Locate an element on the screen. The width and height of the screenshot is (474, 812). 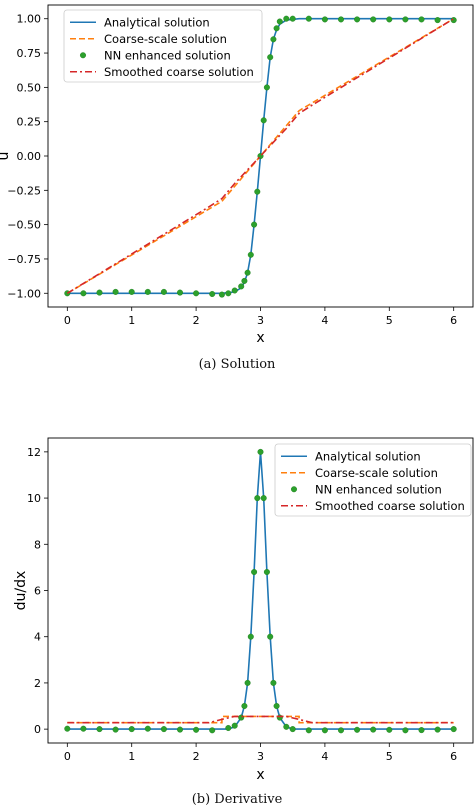
coarse-series-line is located at coordinates (260, 719).